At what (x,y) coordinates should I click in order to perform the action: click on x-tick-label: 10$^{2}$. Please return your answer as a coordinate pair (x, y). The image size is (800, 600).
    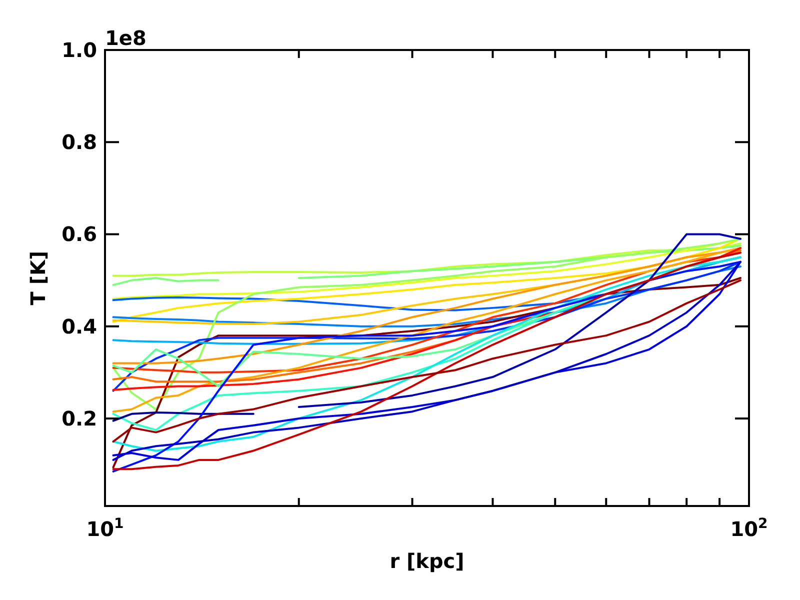
    Looking at the image, I should click on (749, 528).